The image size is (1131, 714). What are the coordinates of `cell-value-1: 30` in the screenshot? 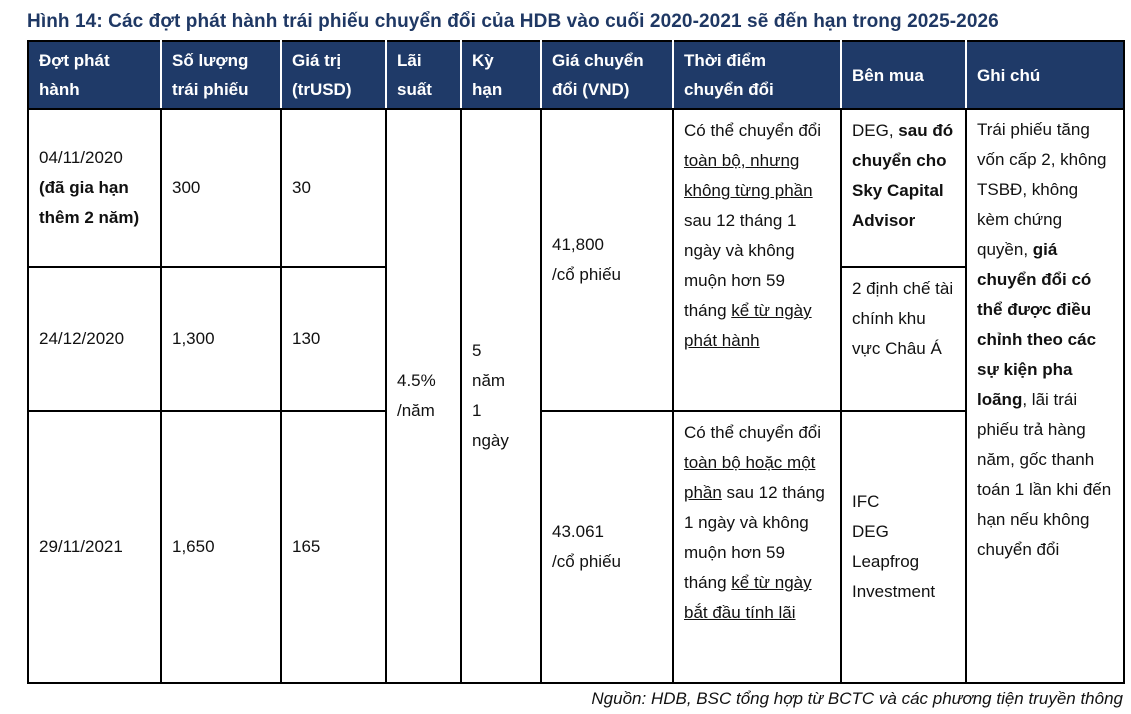 It's located at (333, 188).